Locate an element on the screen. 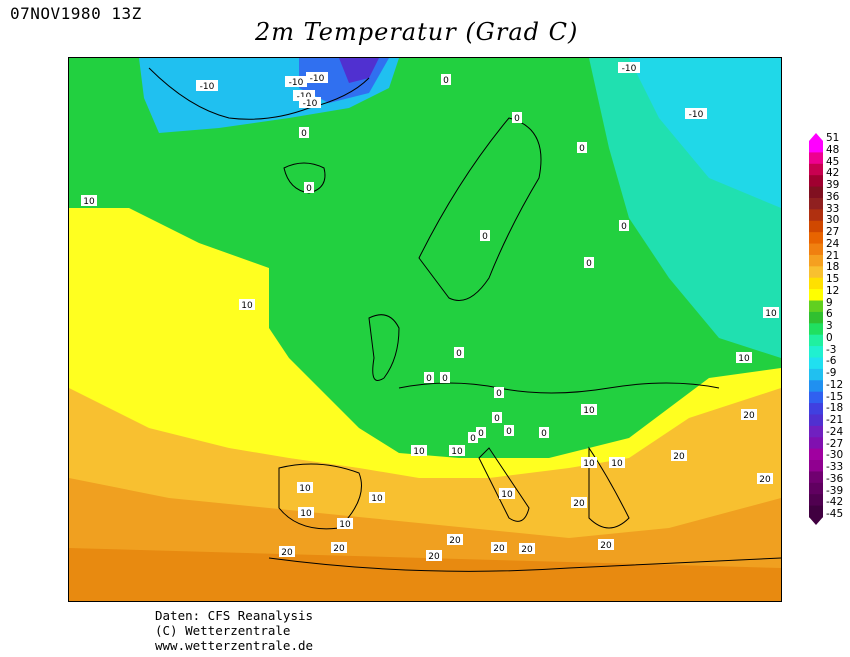 This screenshot has width=850, height=657. colorbar-tick-label: -27 is located at coordinates (835, 443).